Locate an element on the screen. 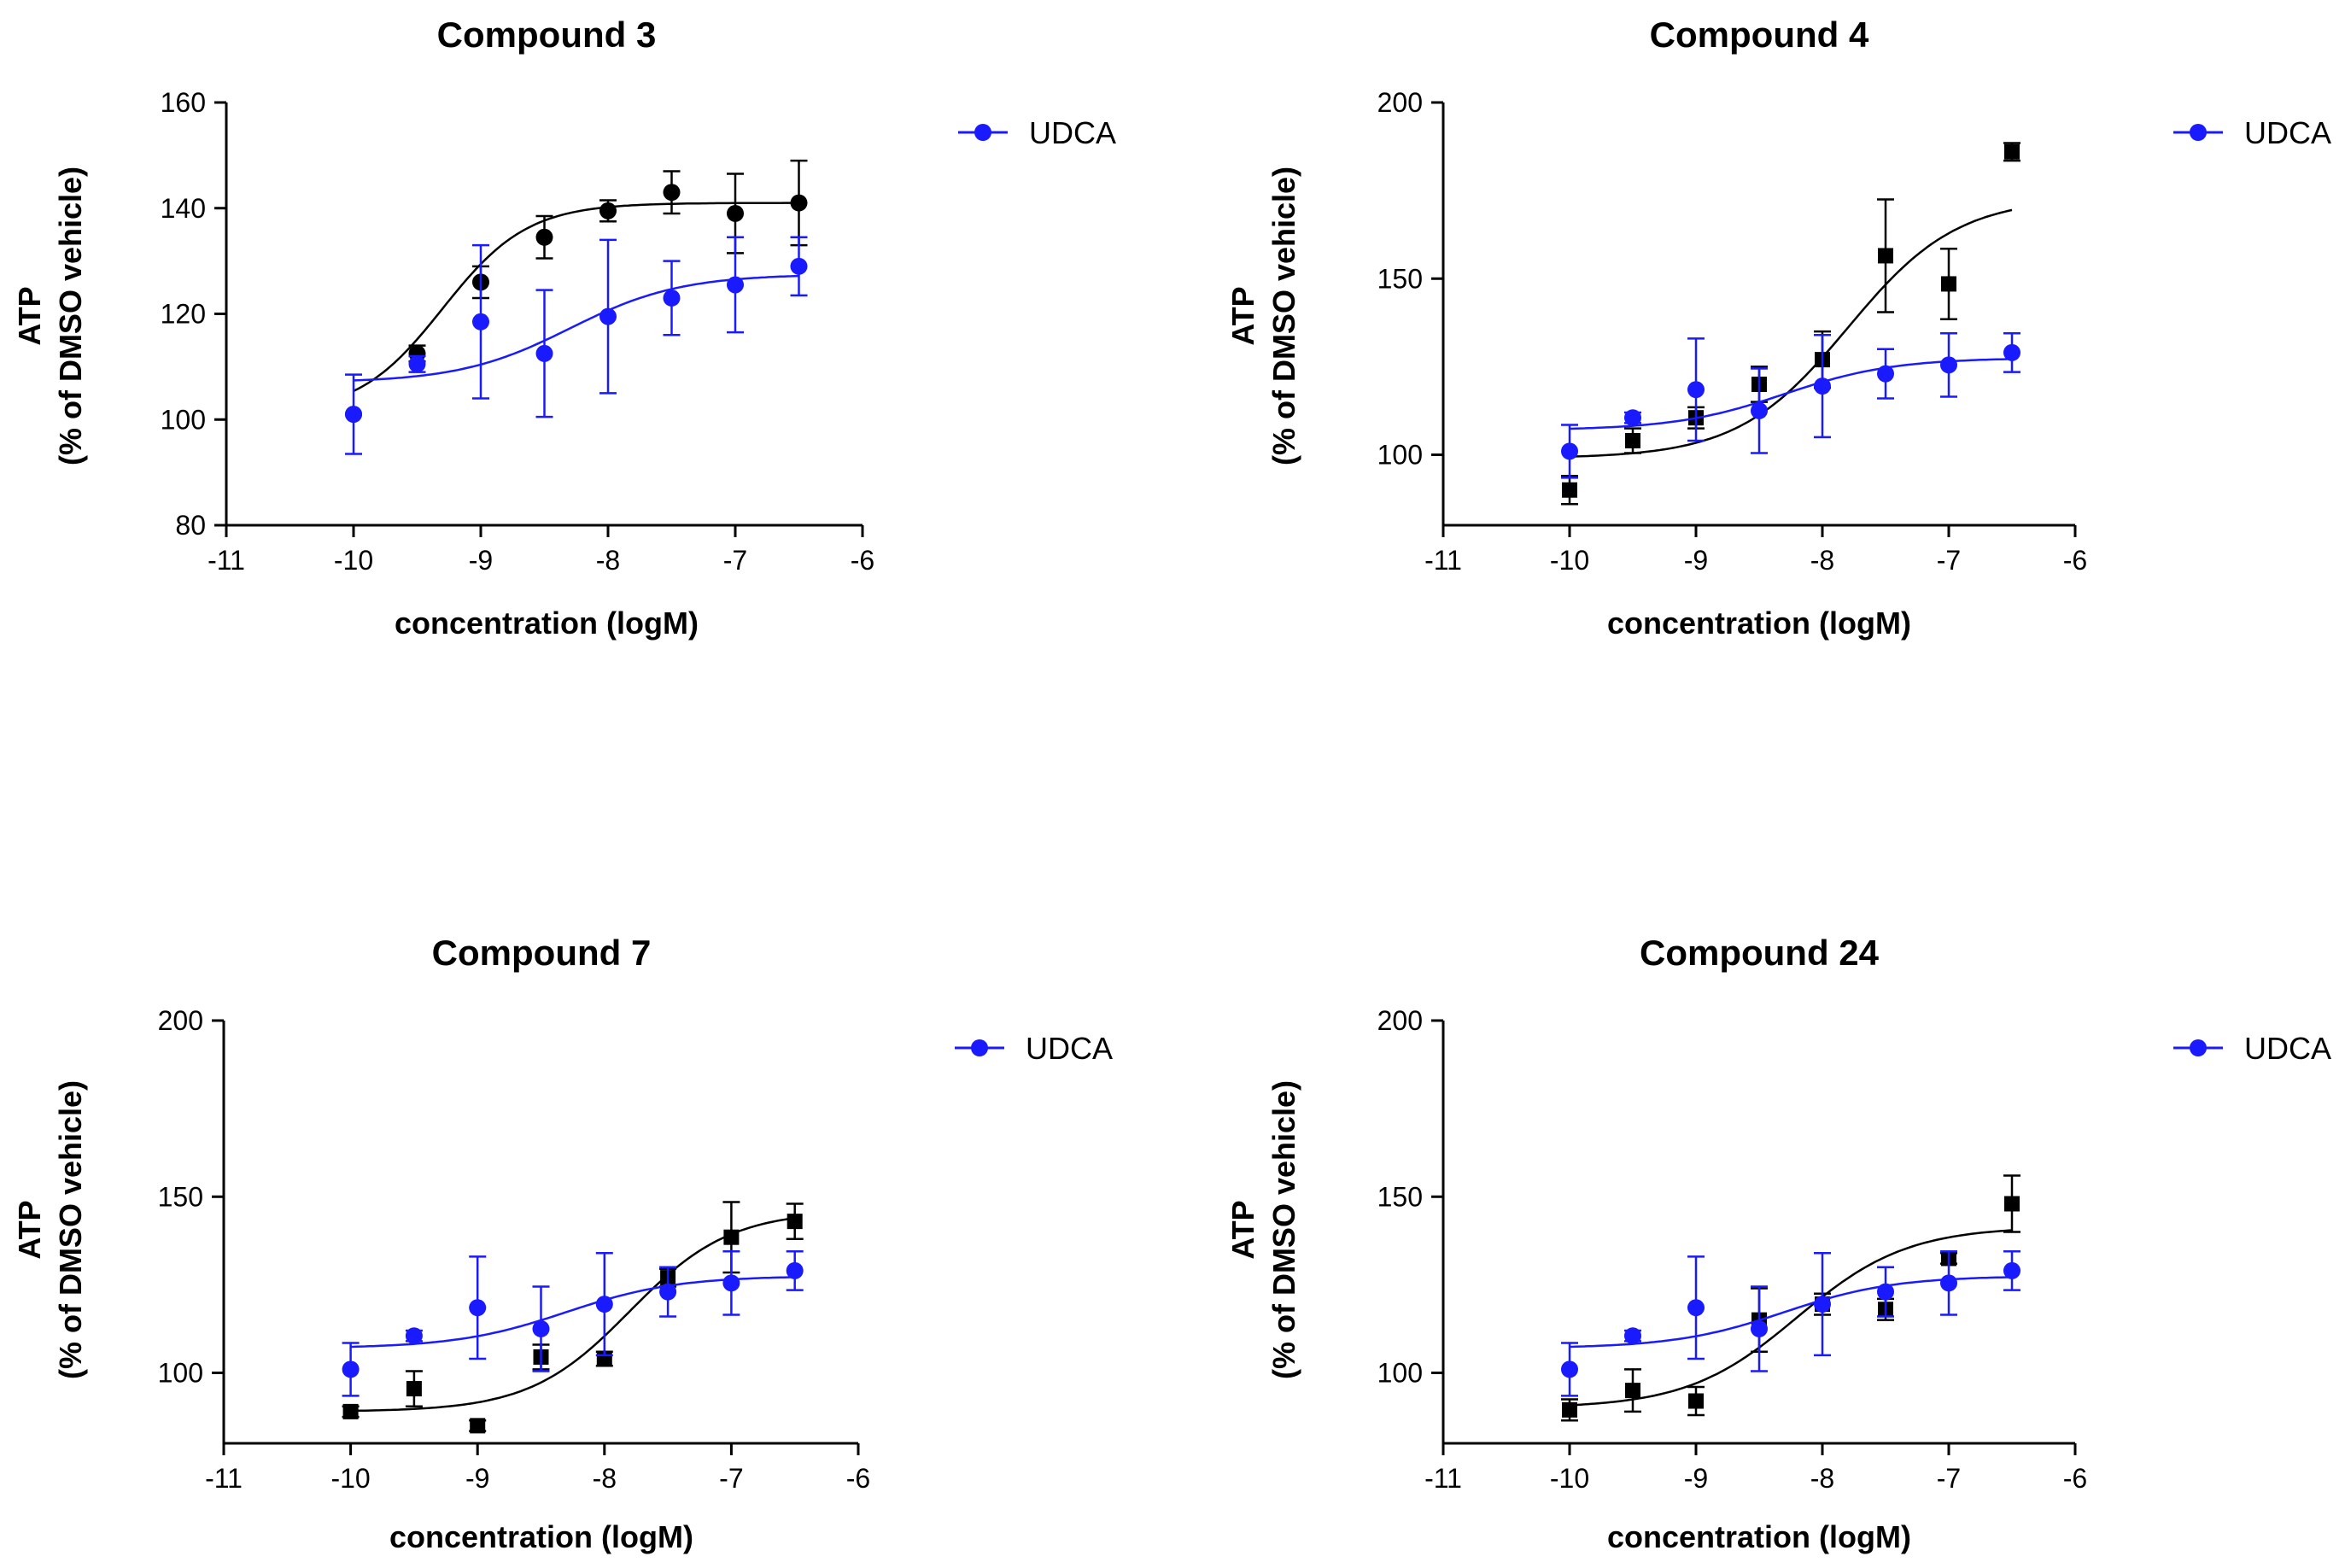 The width and height of the screenshot is (2345, 1568). chart-title: Compound 24 is located at coordinates (1760, 953).